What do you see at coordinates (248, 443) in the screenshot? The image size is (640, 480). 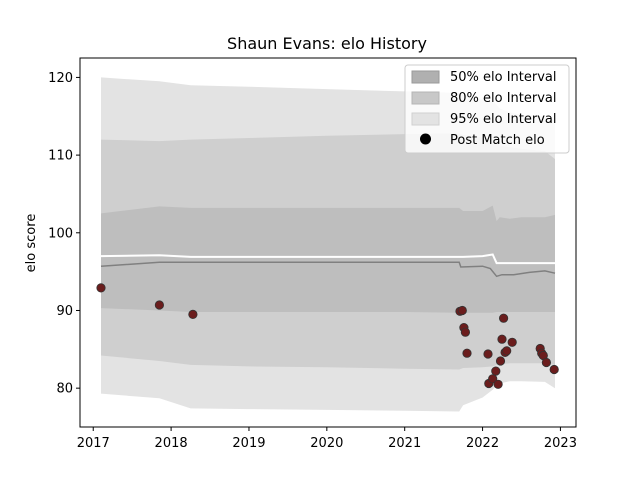 I see `x-tick-label: 2019` at bounding box center [248, 443].